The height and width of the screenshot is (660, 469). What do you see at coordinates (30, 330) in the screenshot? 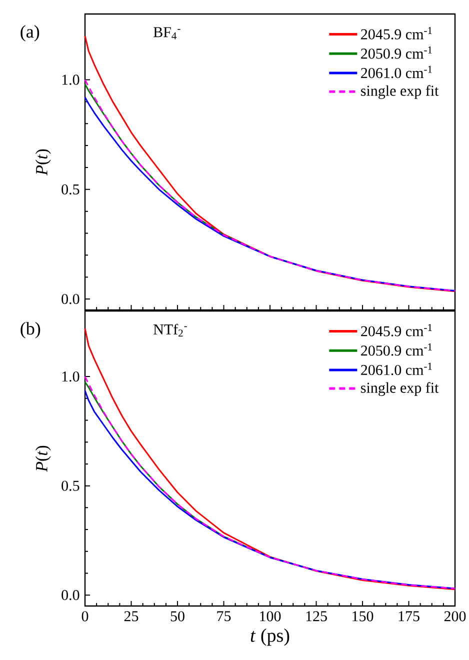
I see `text: (b)` at bounding box center [30, 330].